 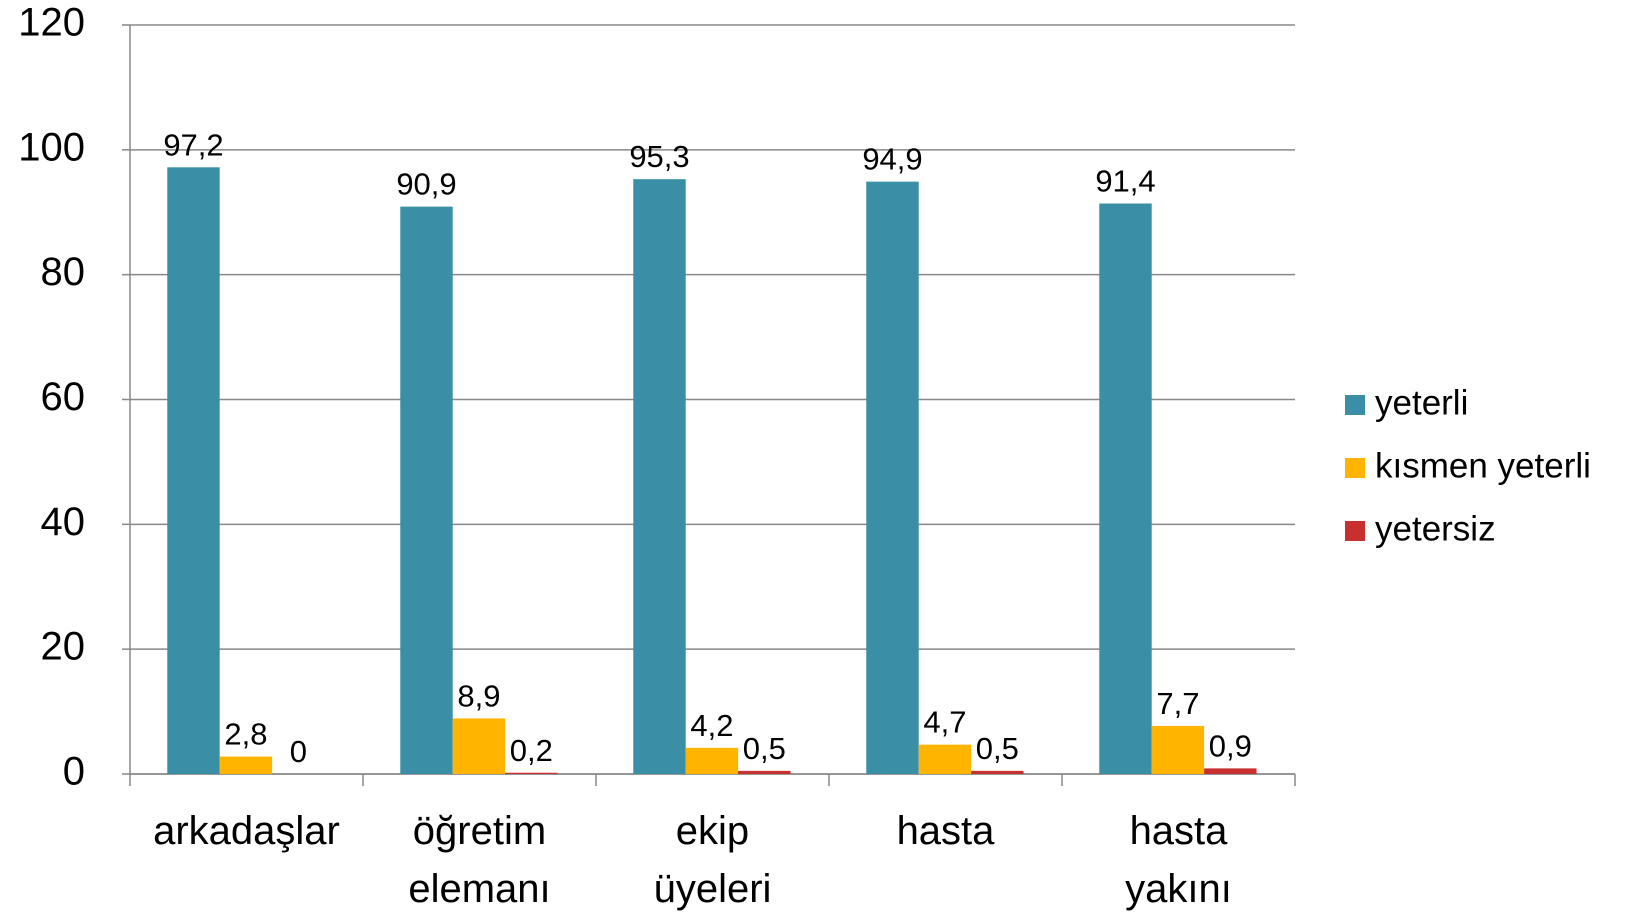 I want to click on y-tick-label: 40, so click(x=63, y=522).